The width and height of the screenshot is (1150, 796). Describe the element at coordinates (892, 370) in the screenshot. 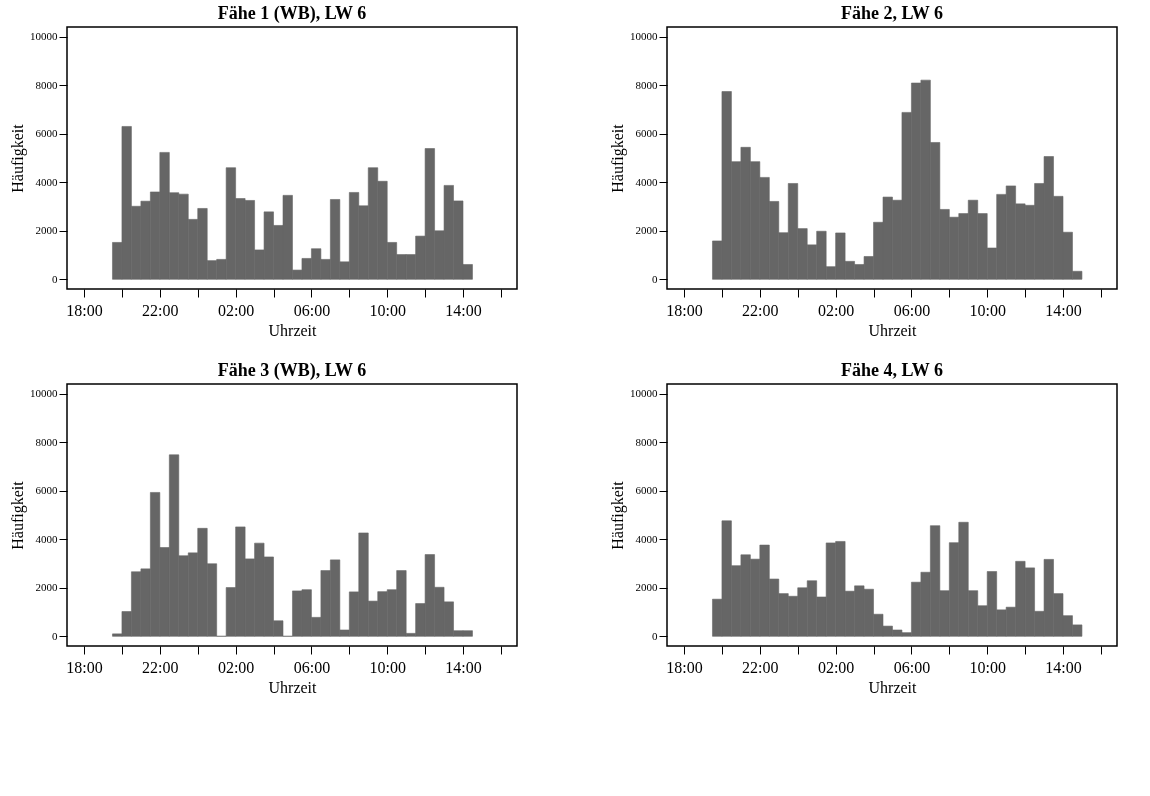

I see `chart-title: Fähe 4, LW 6` at that location.